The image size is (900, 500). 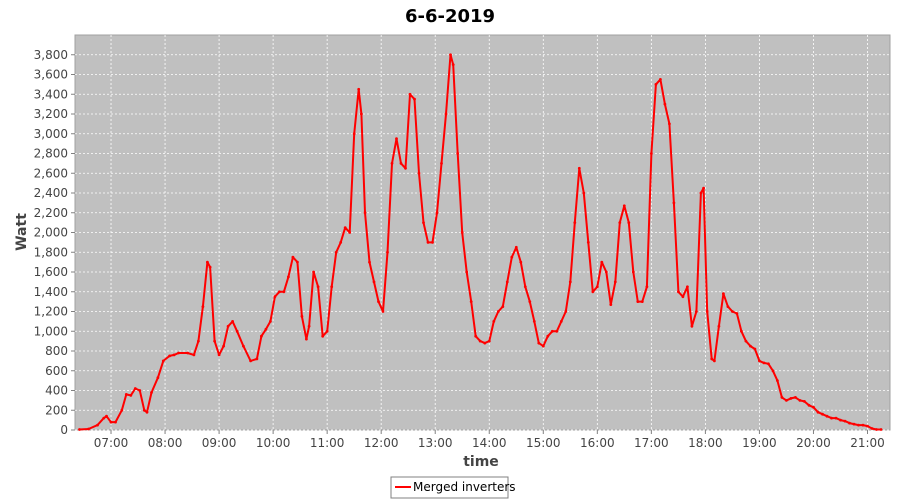 I want to click on y-tick-label: 600, so click(x=56, y=371).